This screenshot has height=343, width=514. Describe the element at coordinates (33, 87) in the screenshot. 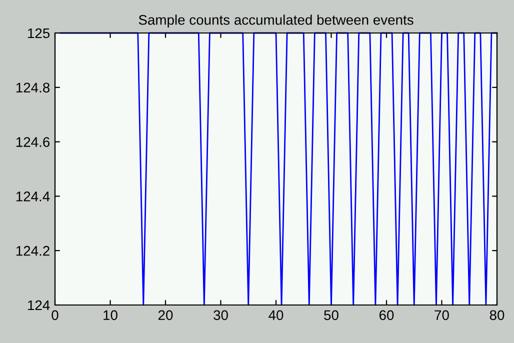

I see `y-tick-label: 124.8` at that location.